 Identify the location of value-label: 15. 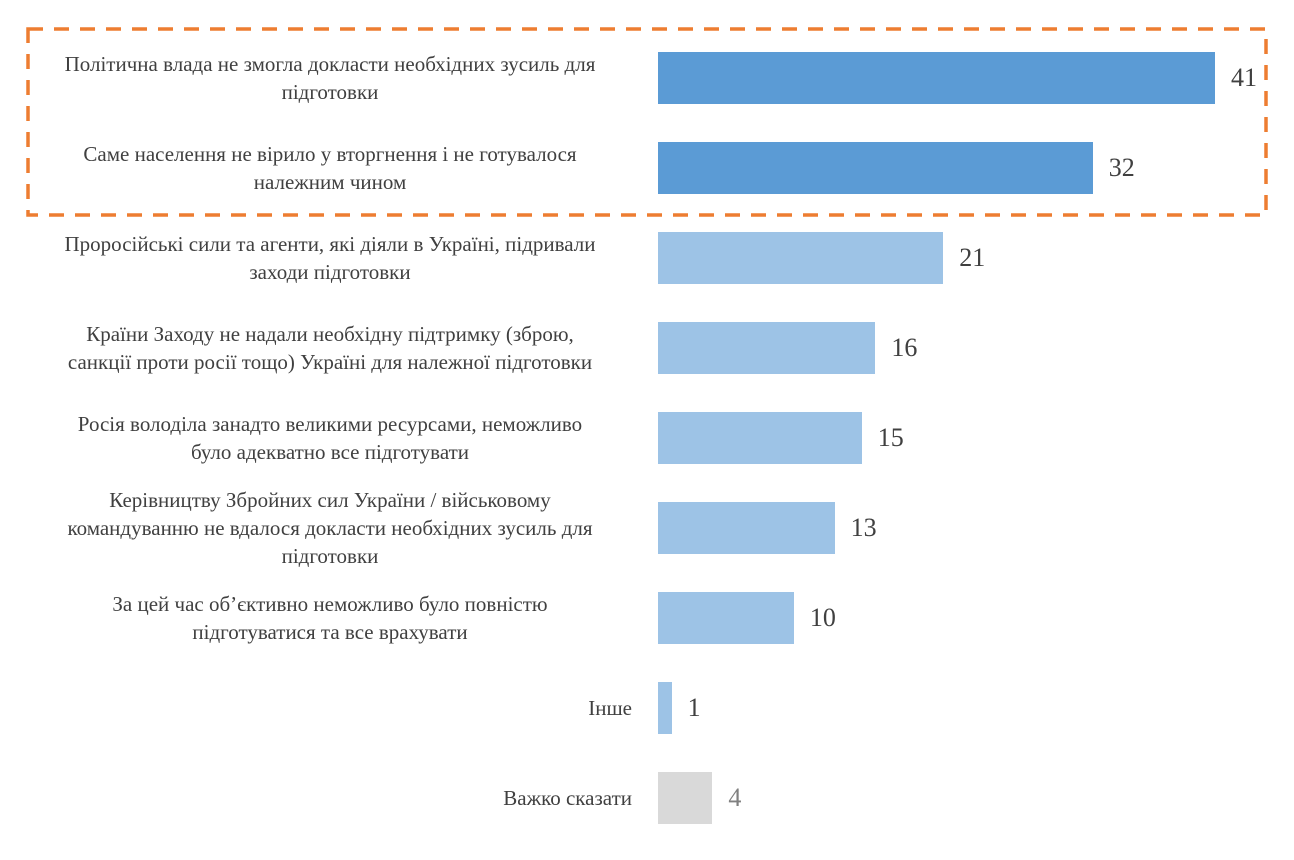
(890, 437).